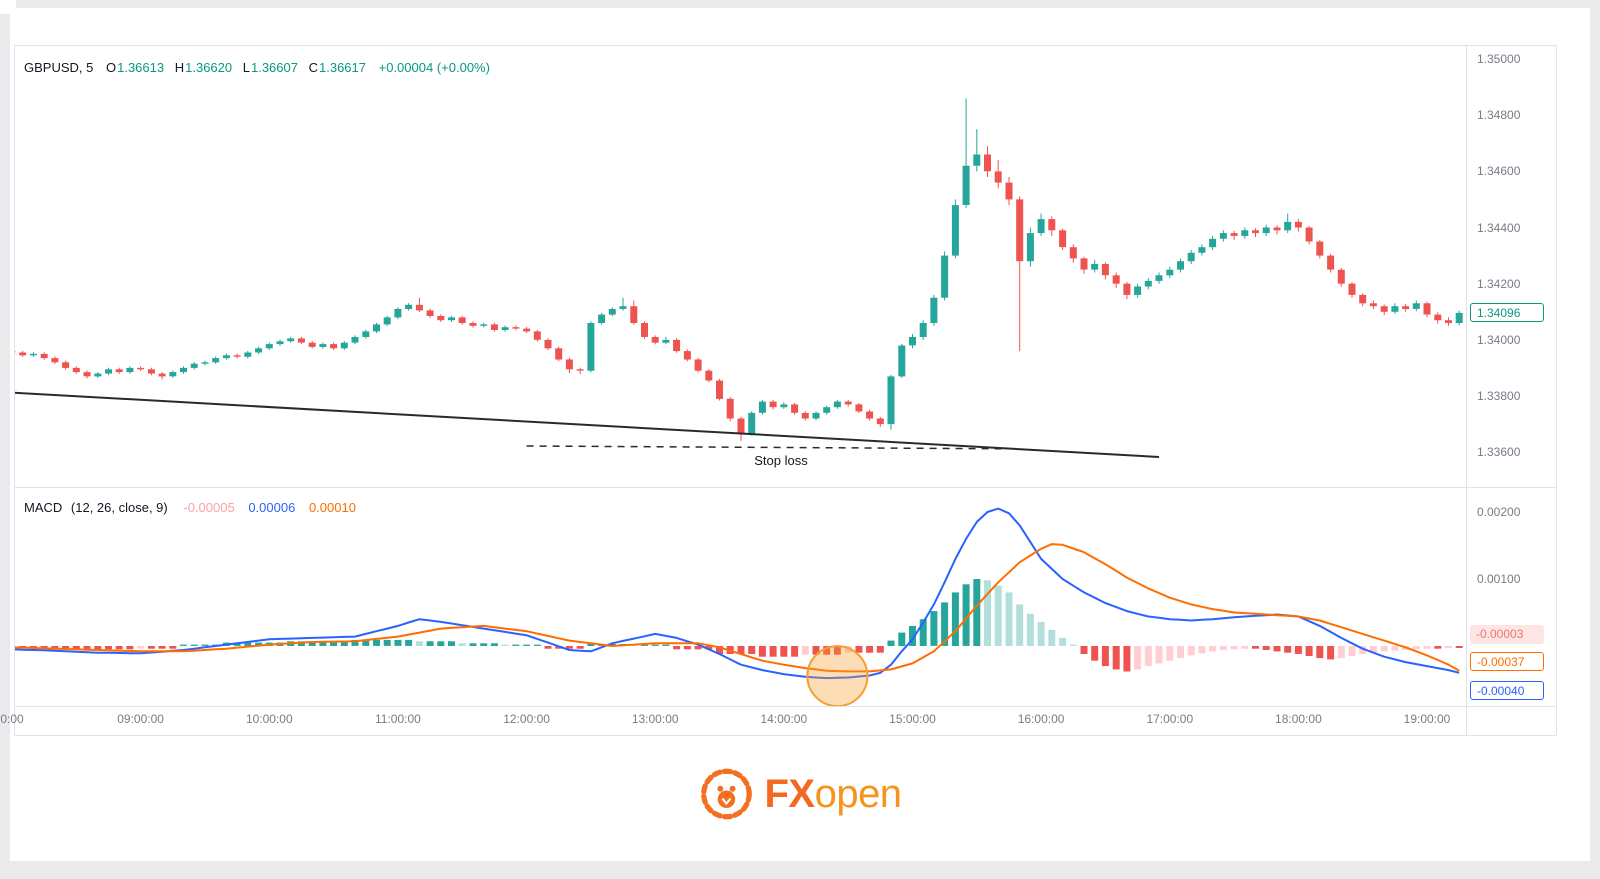  Describe the element at coordinates (111, 67) in the screenshot. I see `open-label: O` at that location.